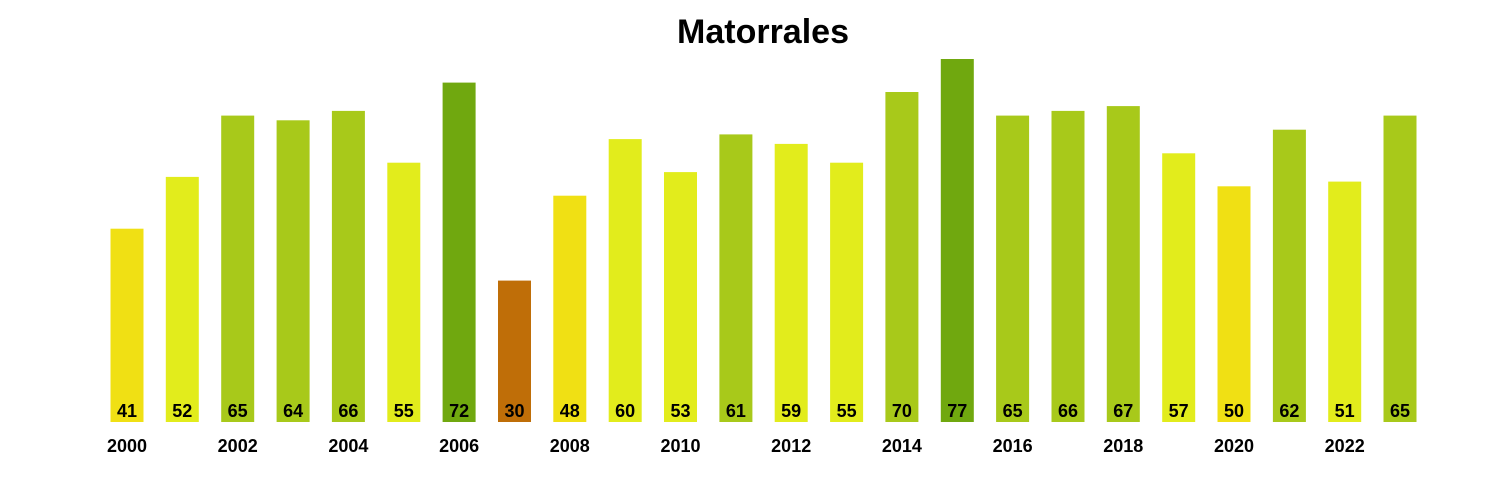 The height and width of the screenshot is (500, 1500). What do you see at coordinates (1289, 275) in the screenshot?
I see `bar-2021` at bounding box center [1289, 275].